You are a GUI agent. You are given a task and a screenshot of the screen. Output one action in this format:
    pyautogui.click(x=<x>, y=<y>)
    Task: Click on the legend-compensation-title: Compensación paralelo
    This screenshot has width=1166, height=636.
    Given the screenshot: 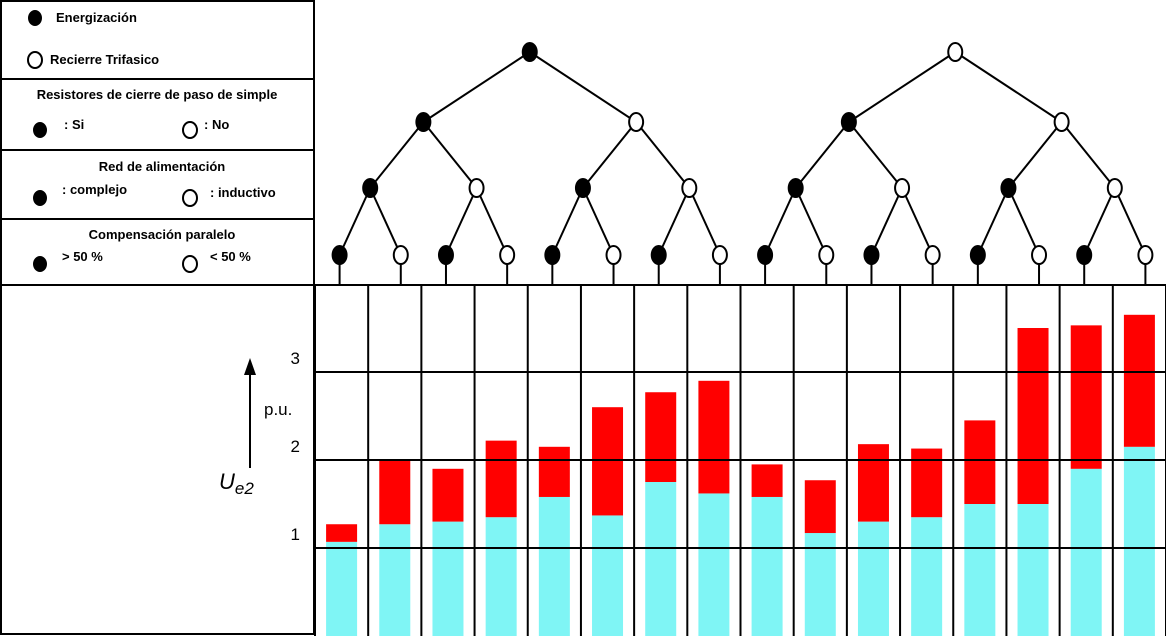 What is the action you would take?
    pyautogui.click(x=162, y=234)
    